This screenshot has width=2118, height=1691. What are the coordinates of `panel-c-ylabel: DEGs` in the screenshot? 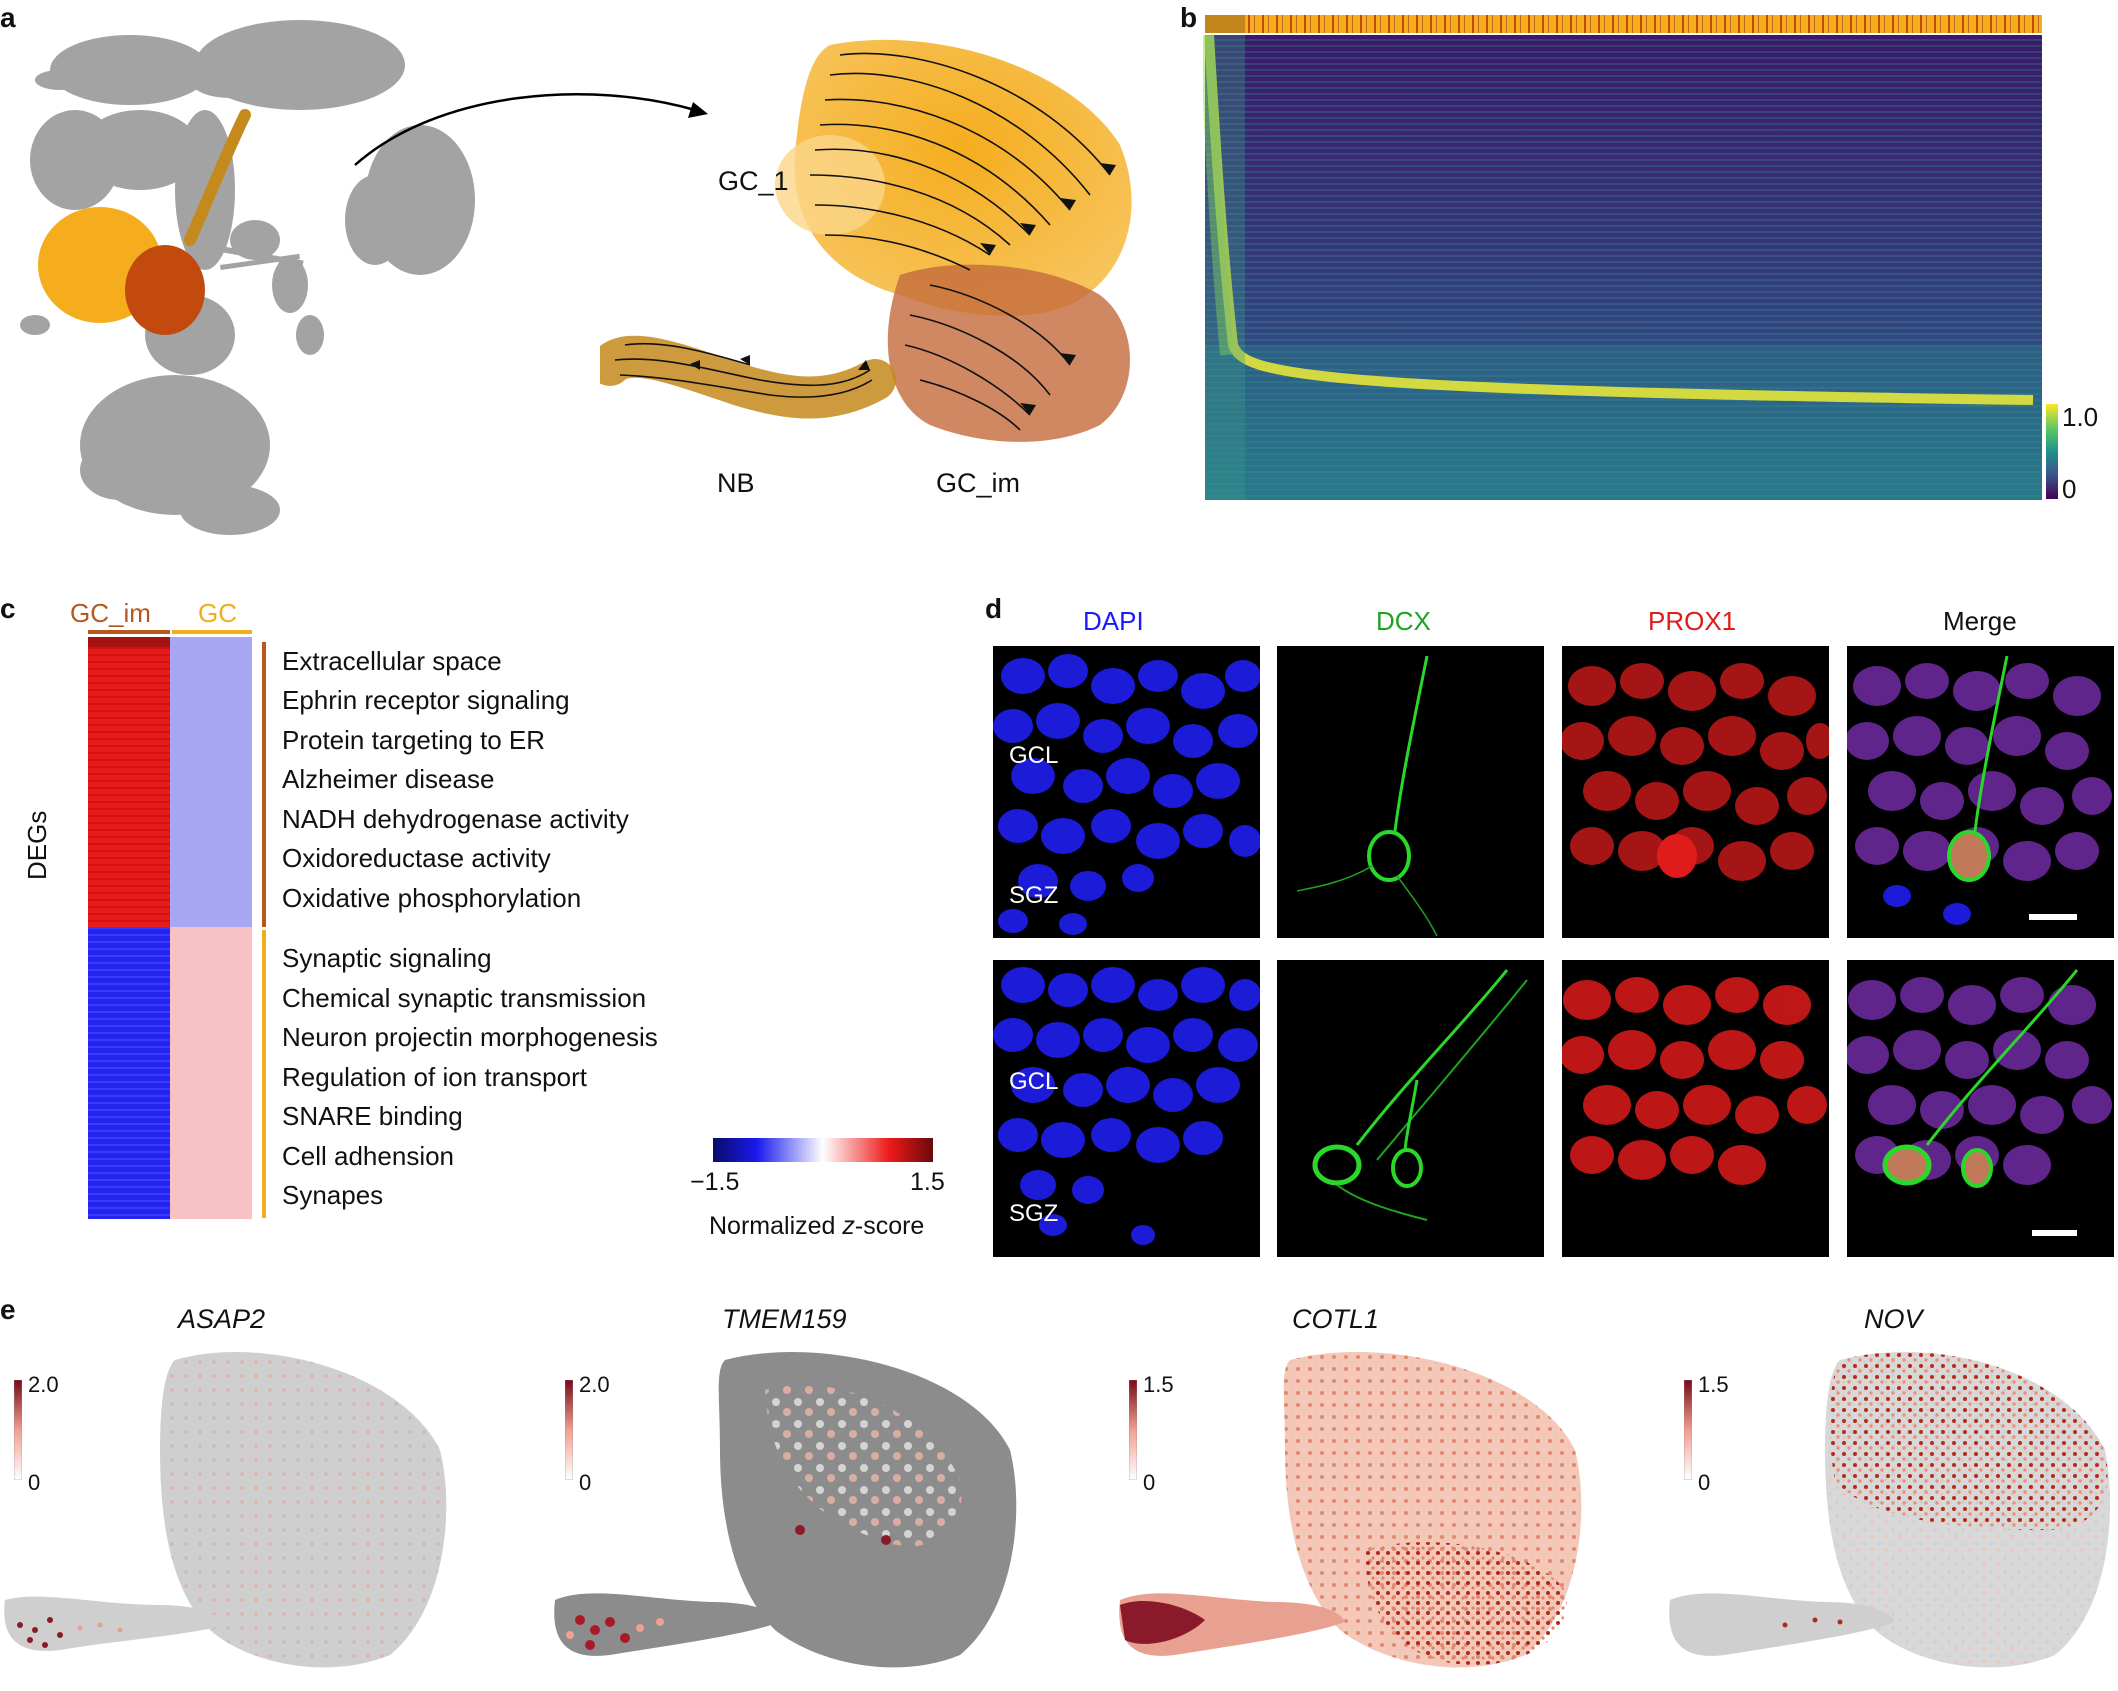 It's located at (37, 845).